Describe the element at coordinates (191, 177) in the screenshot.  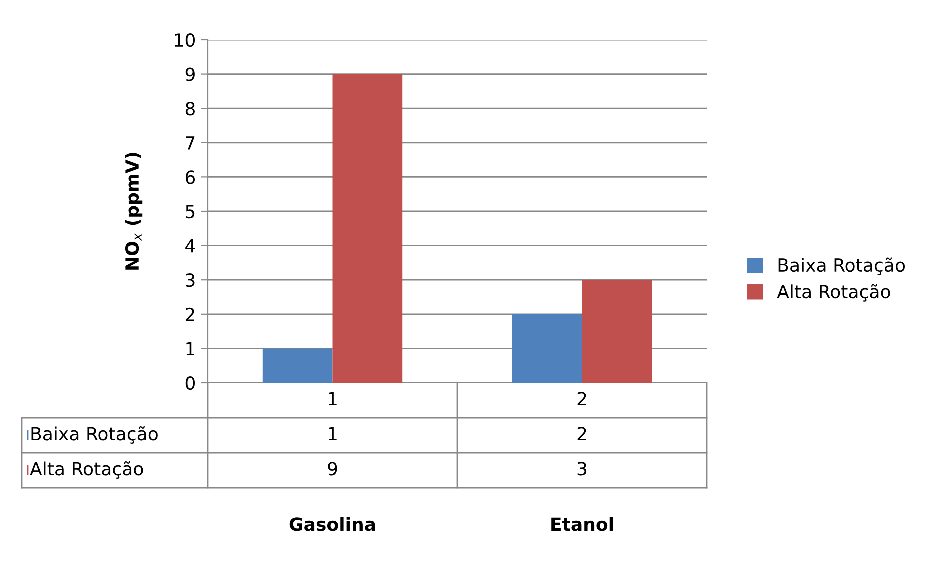
I see `y-tick-label: 6` at that location.